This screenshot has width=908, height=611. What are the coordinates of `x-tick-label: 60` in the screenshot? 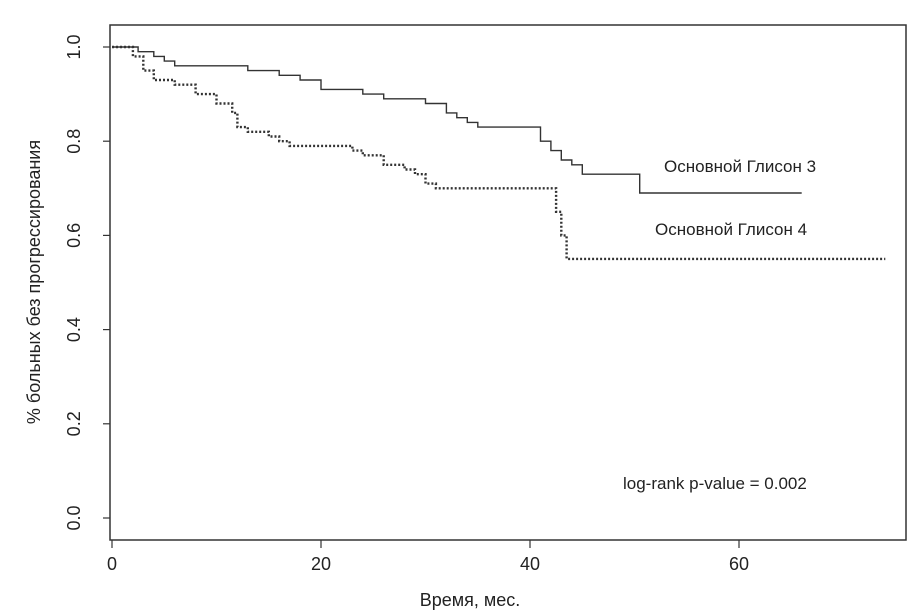 It's located at (739, 564).